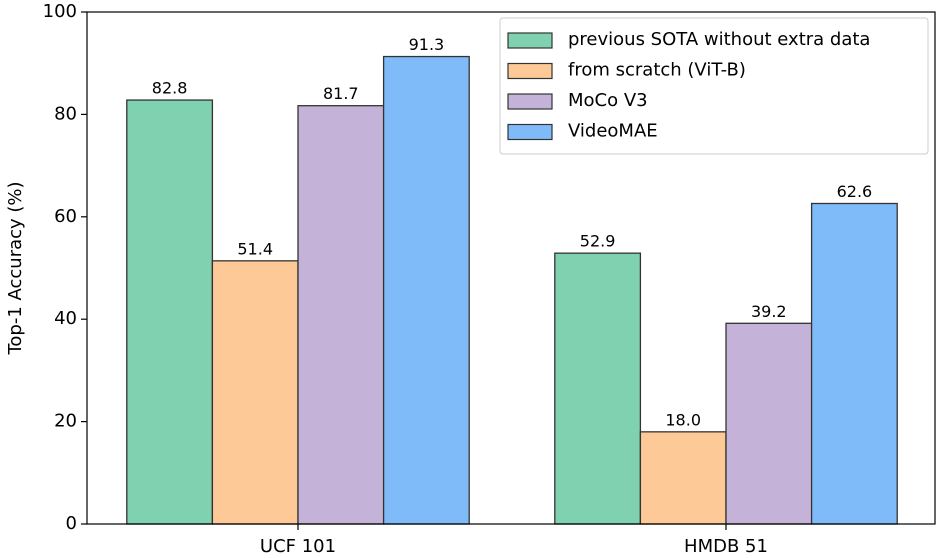  Describe the element at coordinates (598, 241) in the screenshot. I see `value-label: 52.9` at that location.